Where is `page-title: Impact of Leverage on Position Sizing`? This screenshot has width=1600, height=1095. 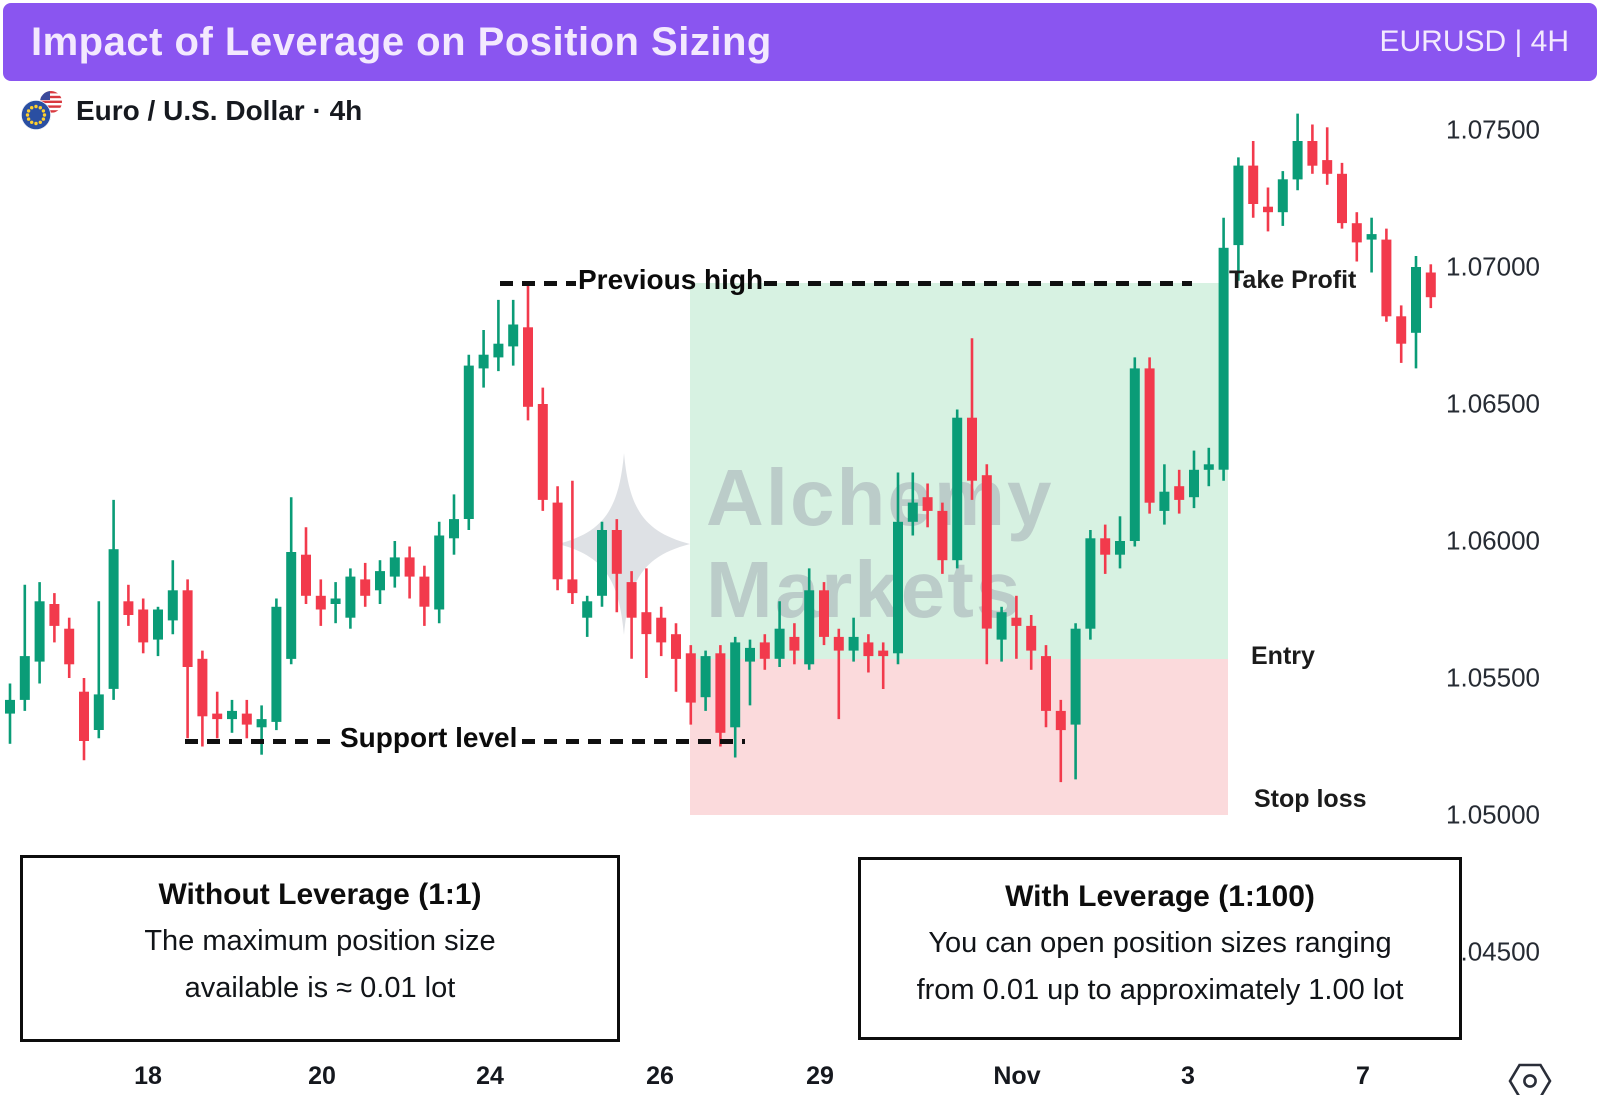
page-title: Impact of Leverage on Position Sizing is located at coordinates (401, 41).